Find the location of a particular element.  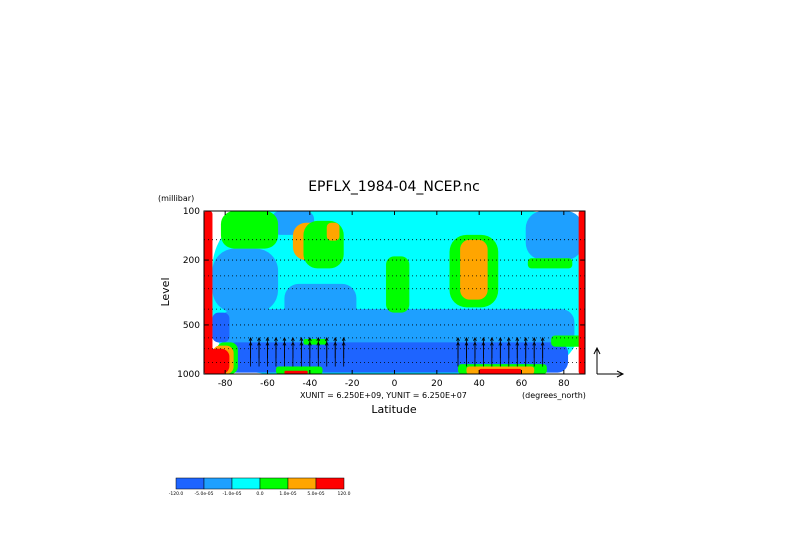

x-axis-label: Latitude is located at coordinates (394, 409).